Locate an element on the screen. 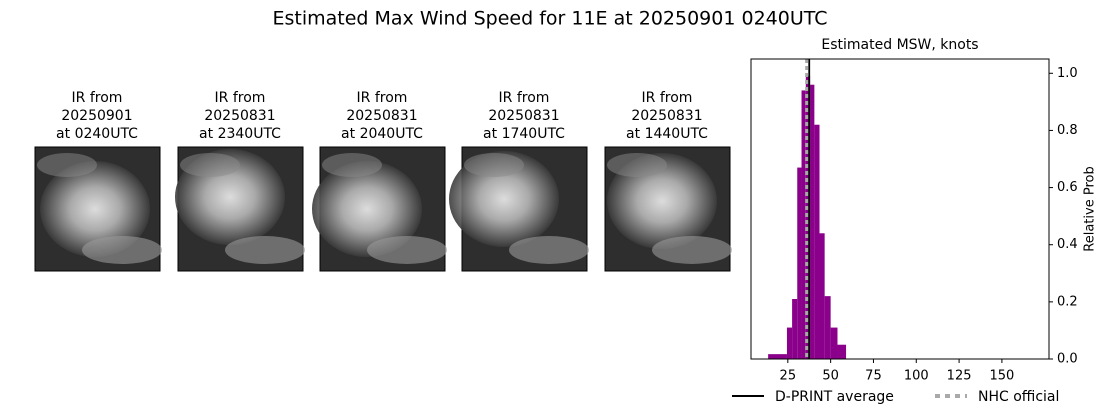 This screenshot has width=1100, height=409. y-tick-label: 0.4 is located at coordinates (1067, 244).